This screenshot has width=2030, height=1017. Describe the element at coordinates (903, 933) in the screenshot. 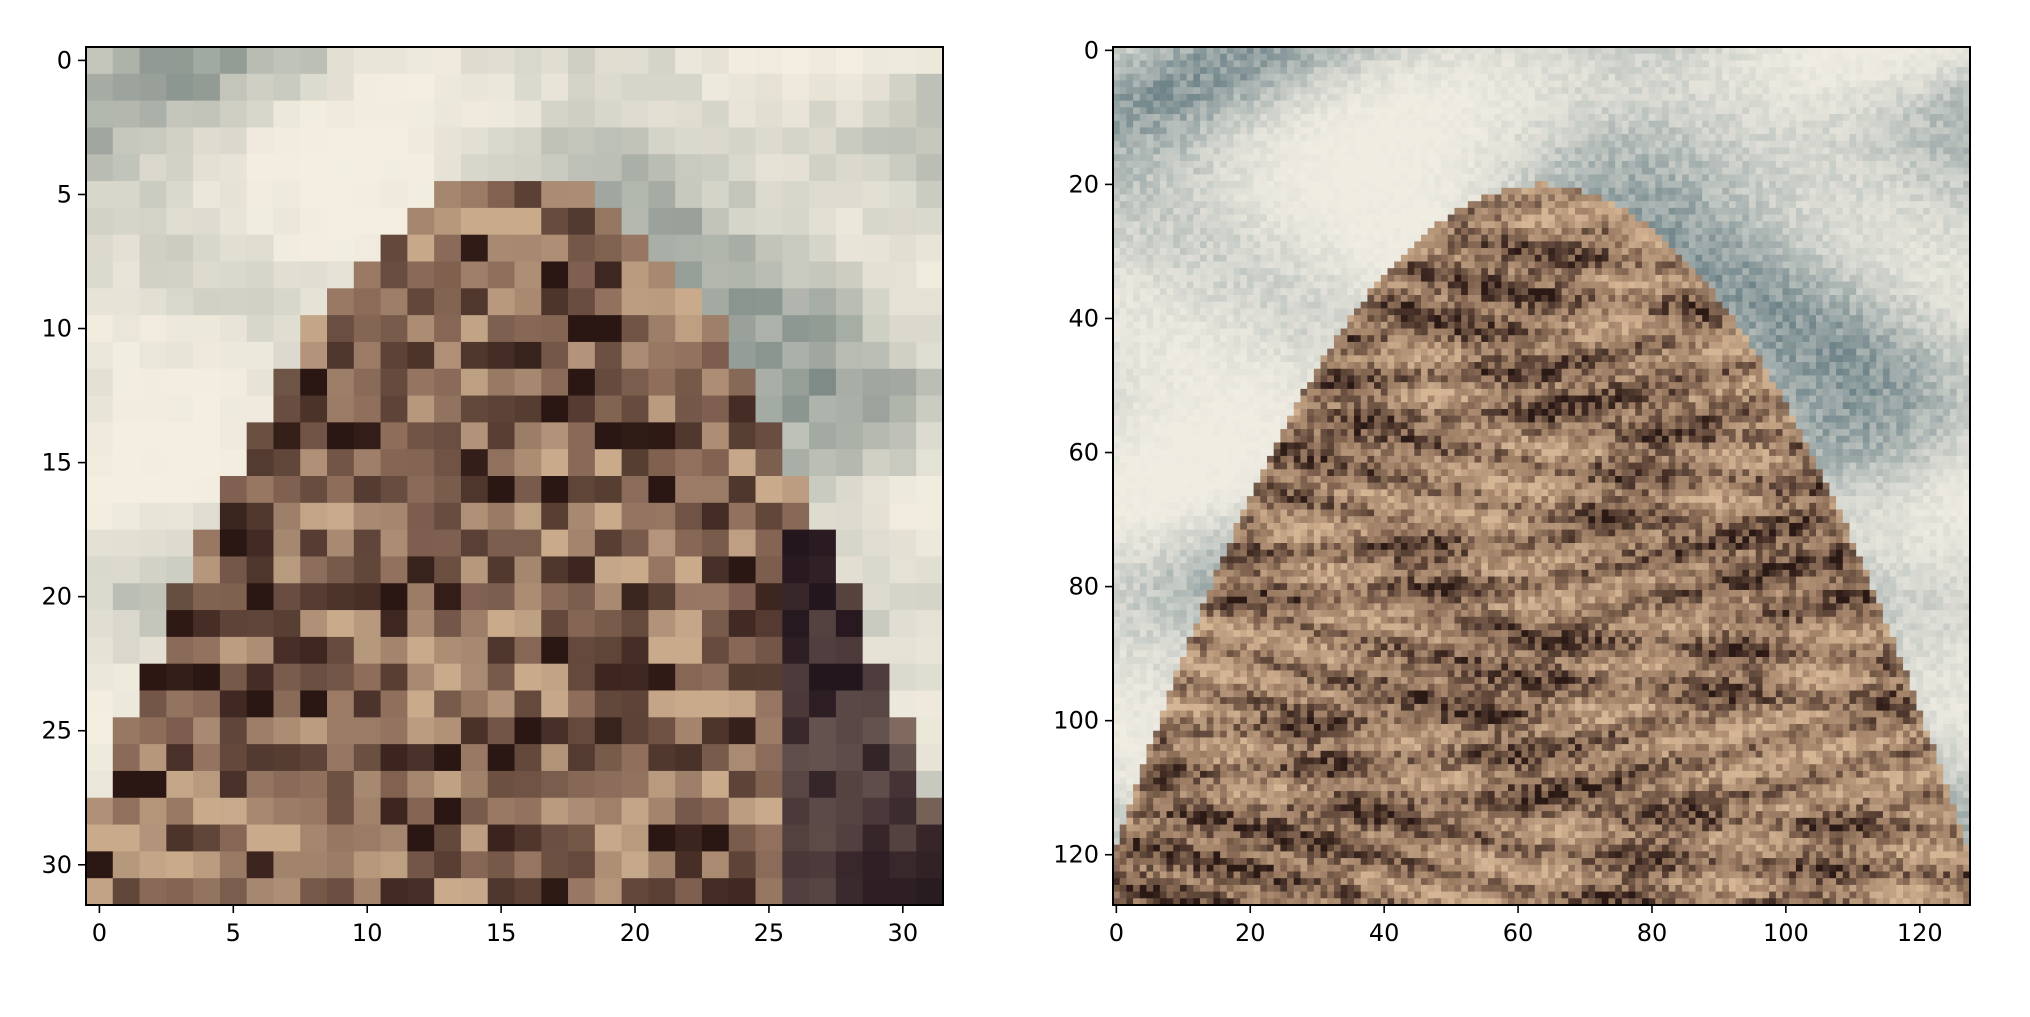

I see `x-tick-label: 30` at that location.